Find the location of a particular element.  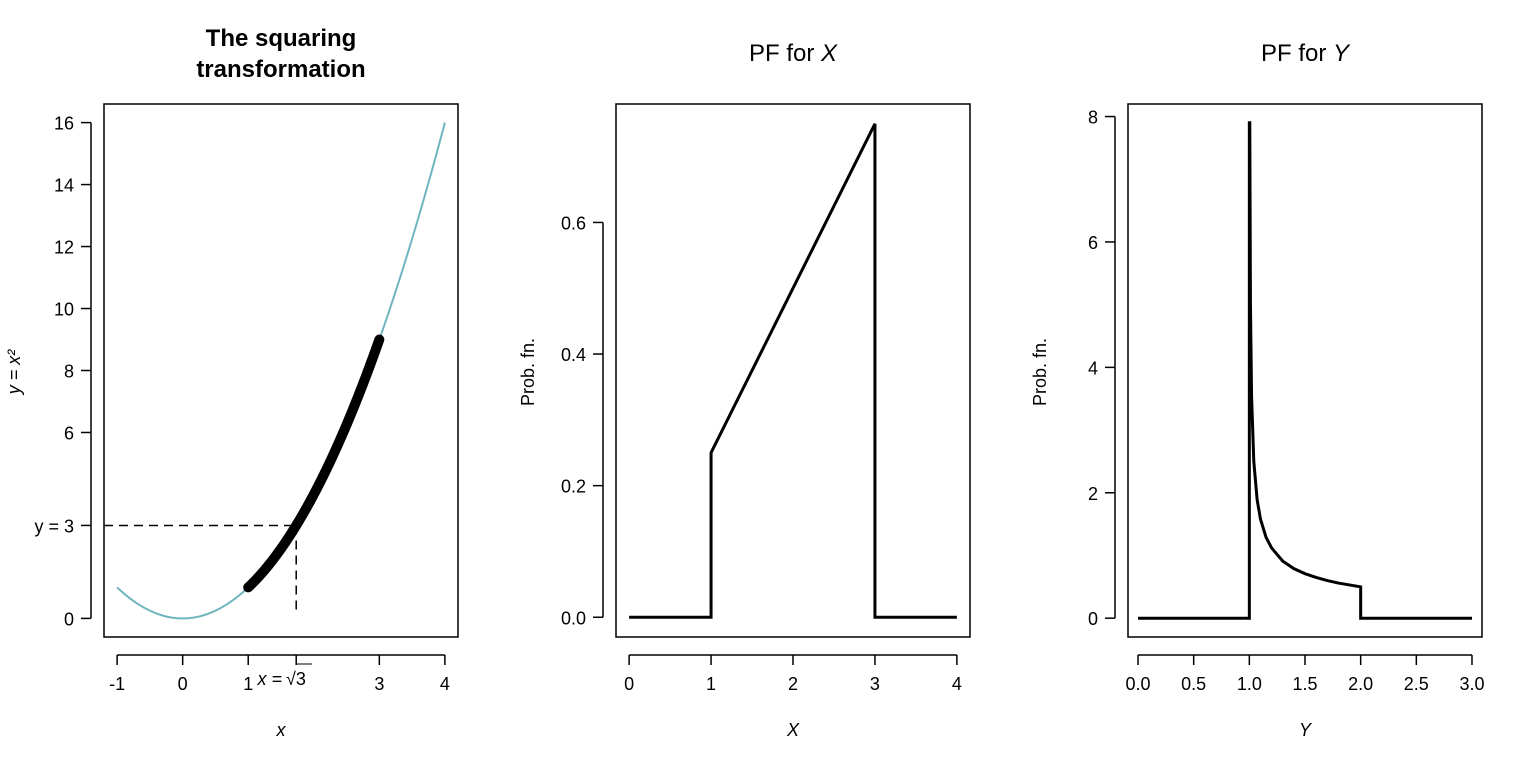

y-tick-label: 4 is located at coordinates (1093, 368).